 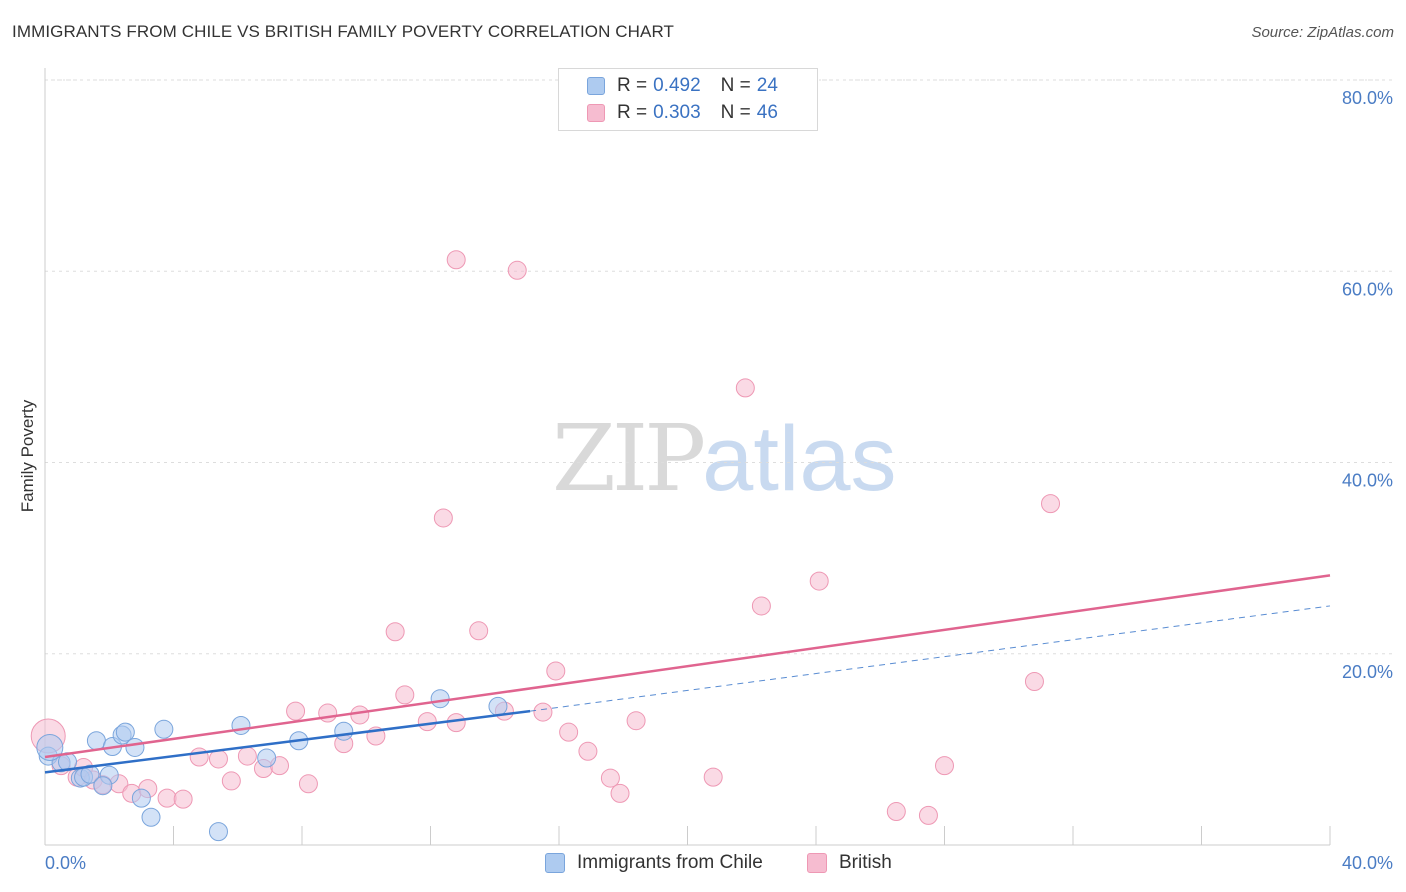 I want to click on legend-row-chile: R = 0.492 N = 24, so click(x=682, y=86).